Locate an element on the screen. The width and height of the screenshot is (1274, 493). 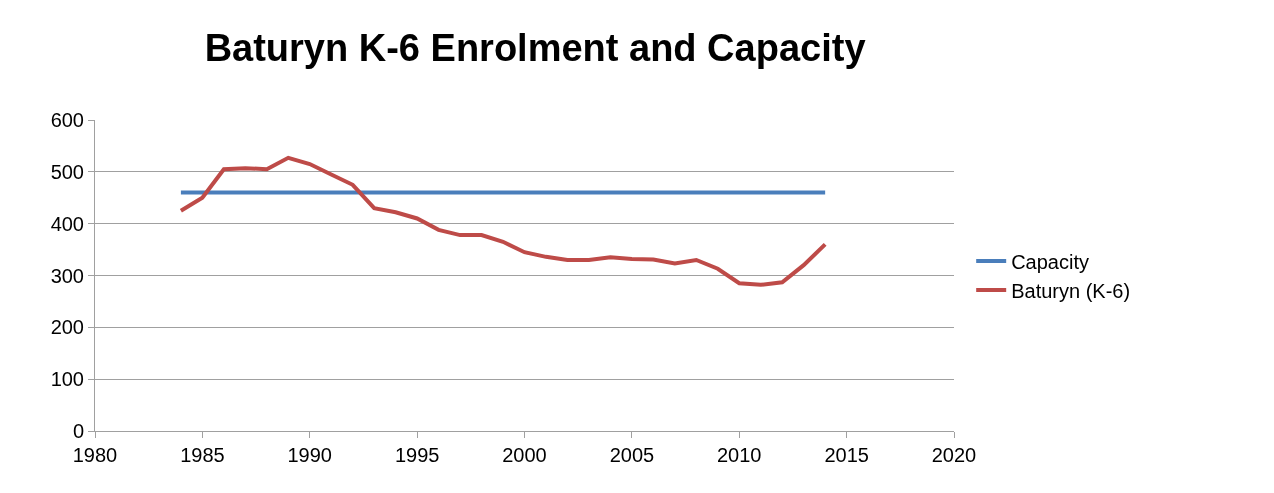
x-tick-label: 1990 is located at coordinates (309, 455).